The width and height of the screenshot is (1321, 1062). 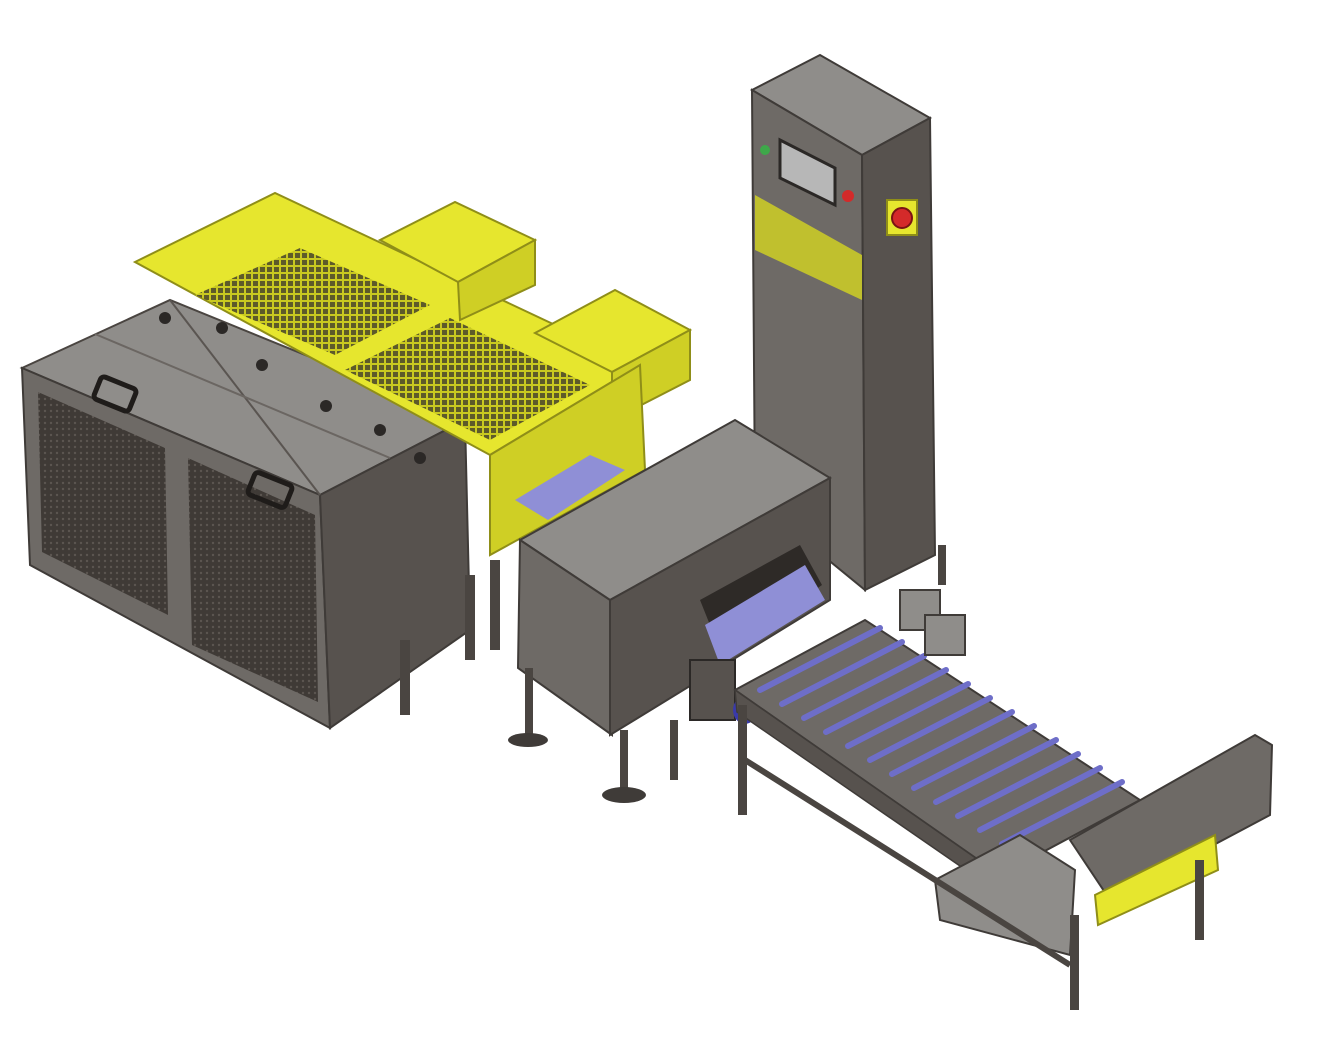 What do you see at coordinates (570, 487) in the screenshot?
I see `infeed-belt` at bounding box center [570, 487].